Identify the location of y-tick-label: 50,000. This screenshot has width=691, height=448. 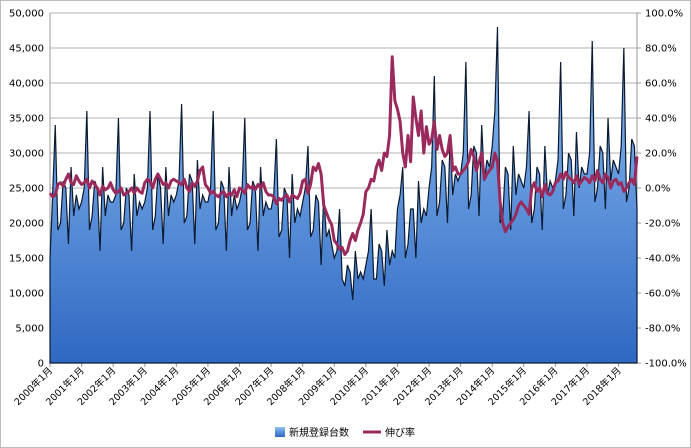
(26, 14).